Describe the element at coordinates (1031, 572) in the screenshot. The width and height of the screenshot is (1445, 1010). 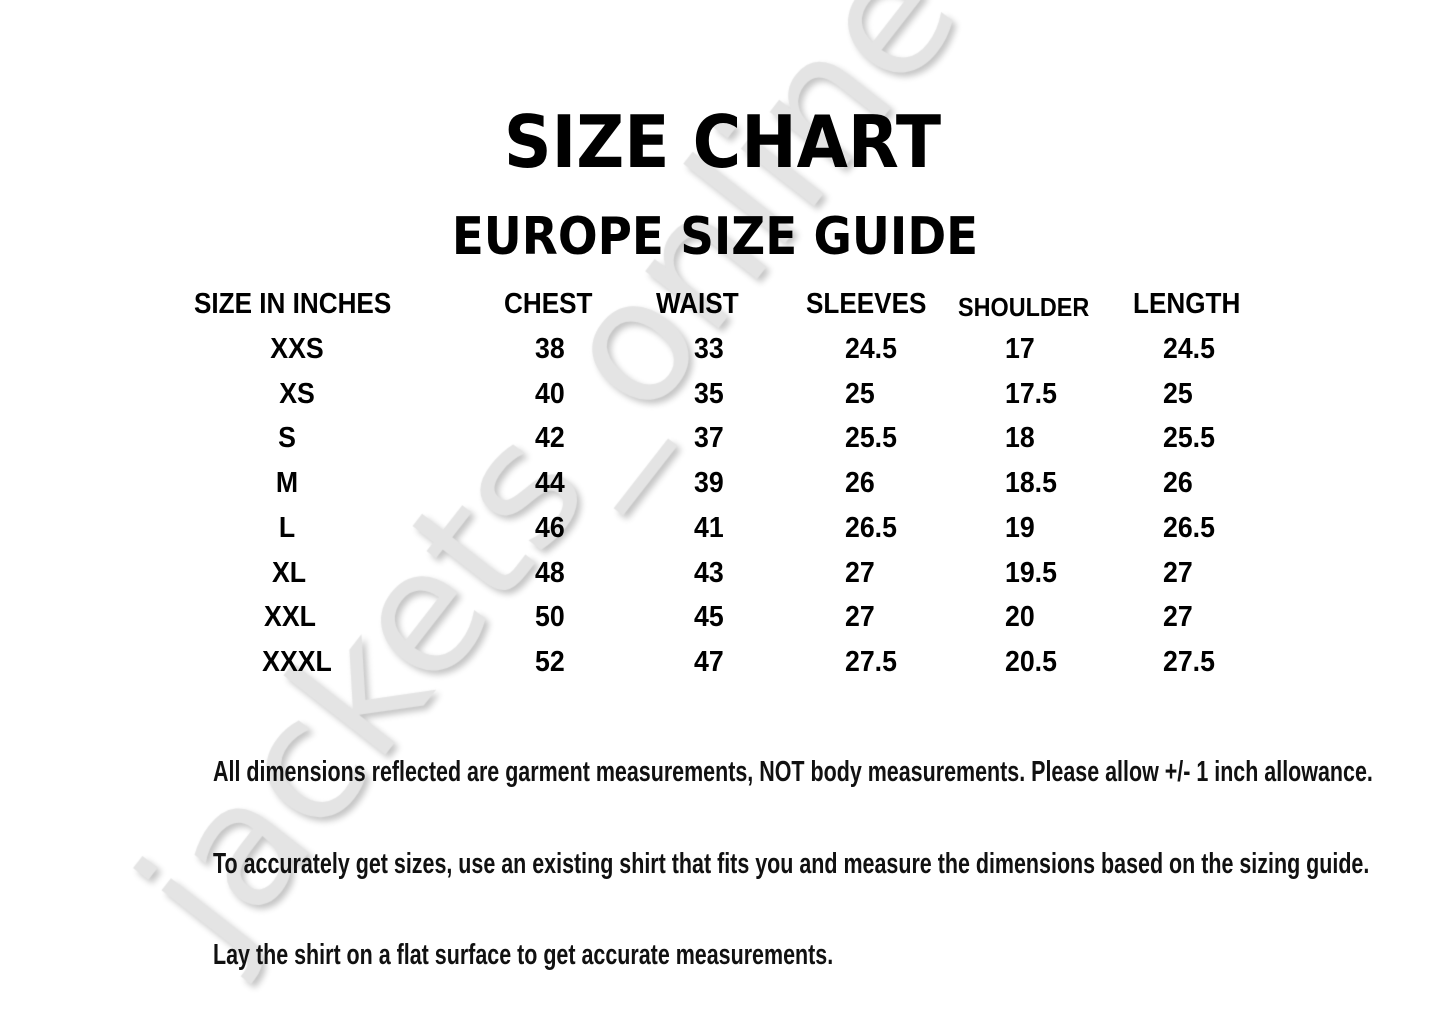
I see `table-cell: 19.5` at that location.